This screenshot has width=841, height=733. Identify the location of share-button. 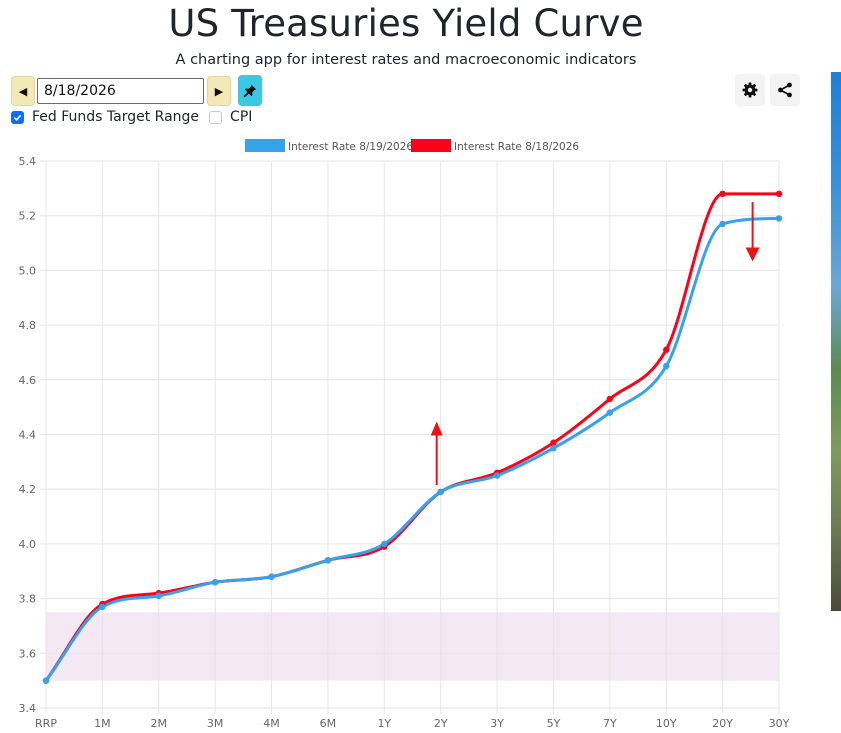
(785, 90).